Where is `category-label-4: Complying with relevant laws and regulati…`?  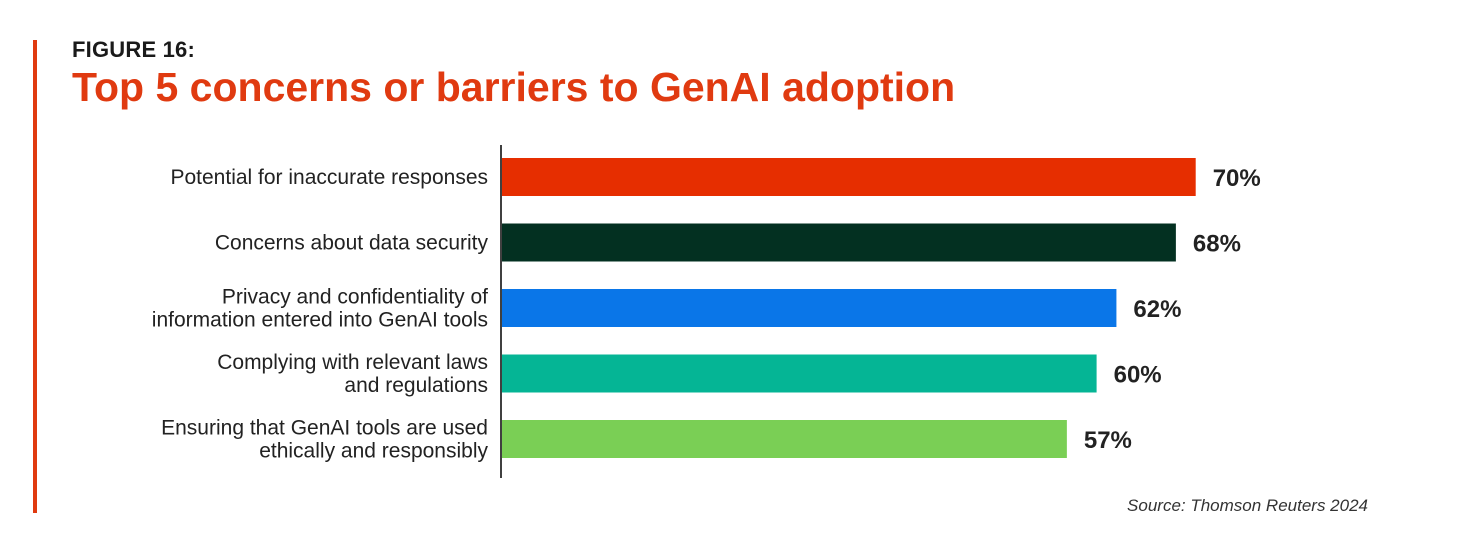 category-label-4: Complying with relevant laws and regulati… is located at coordinates (352, 374).